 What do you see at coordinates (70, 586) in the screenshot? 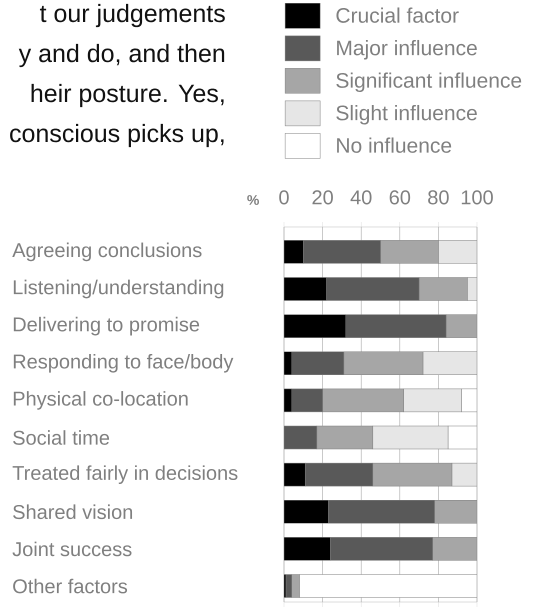
I see `y-tick-label: Other factors` at bounding box center [70, 586].